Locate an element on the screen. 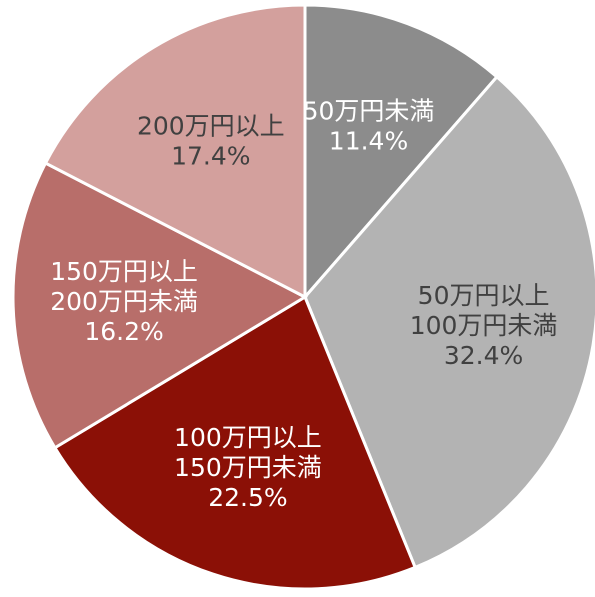  slice-label: 150万円以上 200万円未満 16.2% is located at coordinates (124, 301).